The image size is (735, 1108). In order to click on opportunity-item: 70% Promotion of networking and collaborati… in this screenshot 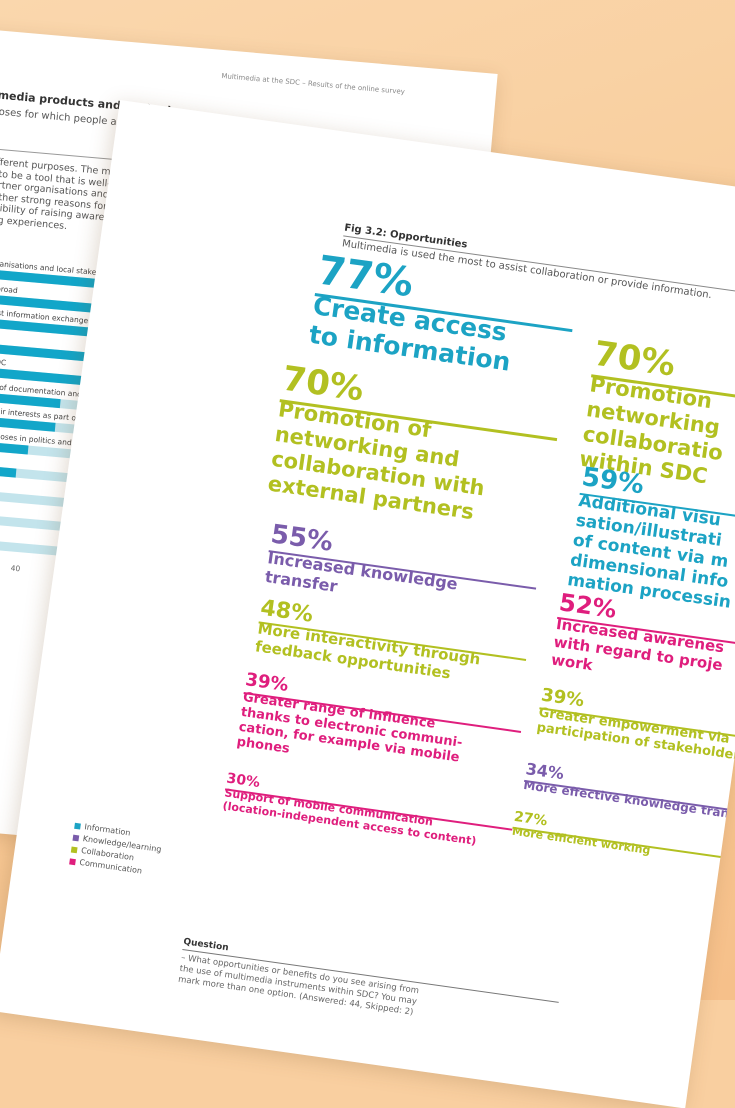, I will do `click(412, 442)`.